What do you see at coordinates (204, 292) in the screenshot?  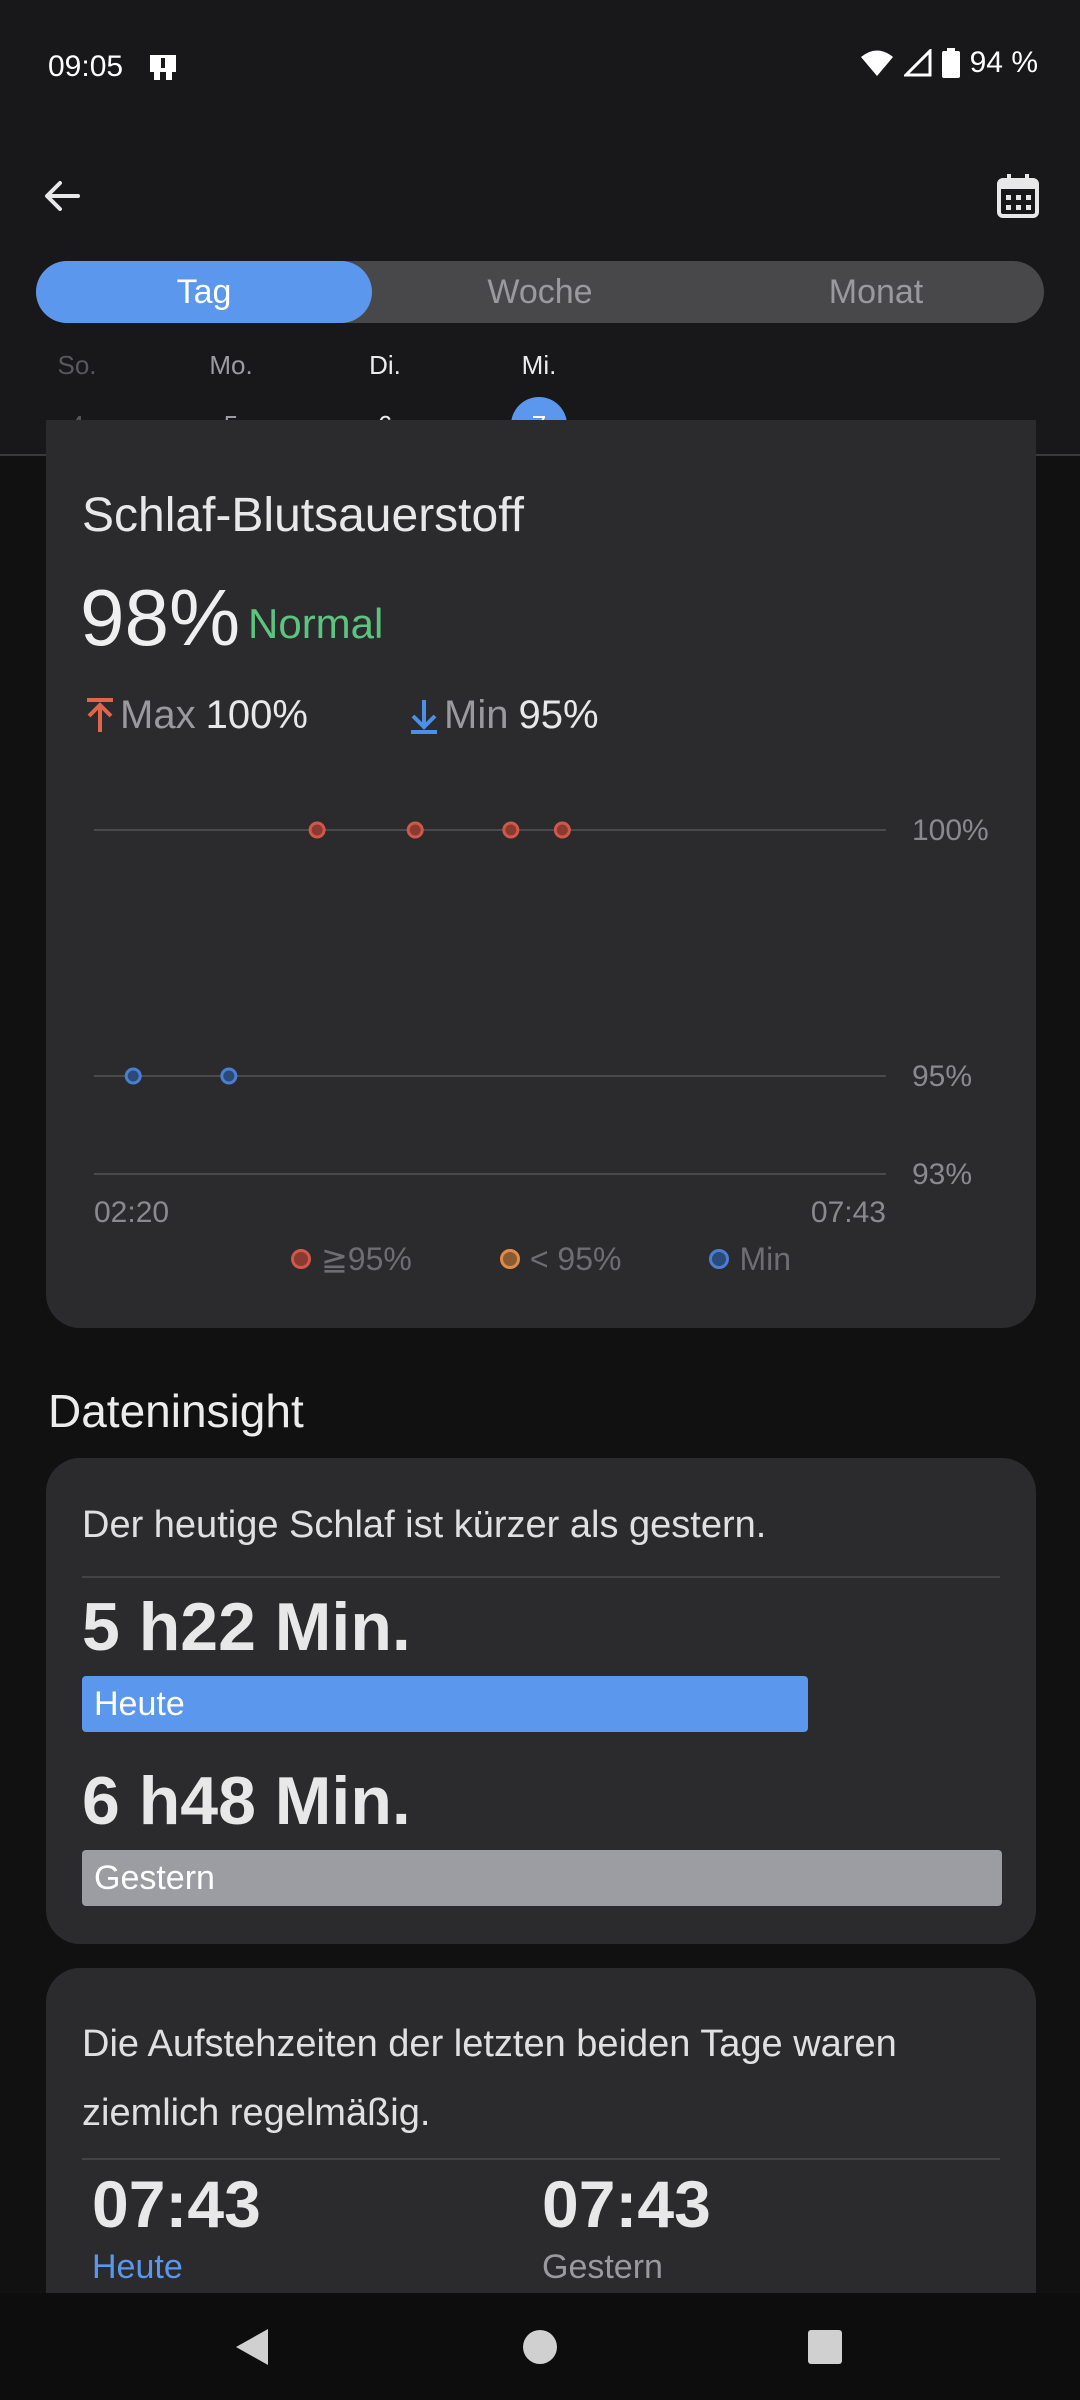 I see `tab-tag: Tag` at bounding box center [204, 292].